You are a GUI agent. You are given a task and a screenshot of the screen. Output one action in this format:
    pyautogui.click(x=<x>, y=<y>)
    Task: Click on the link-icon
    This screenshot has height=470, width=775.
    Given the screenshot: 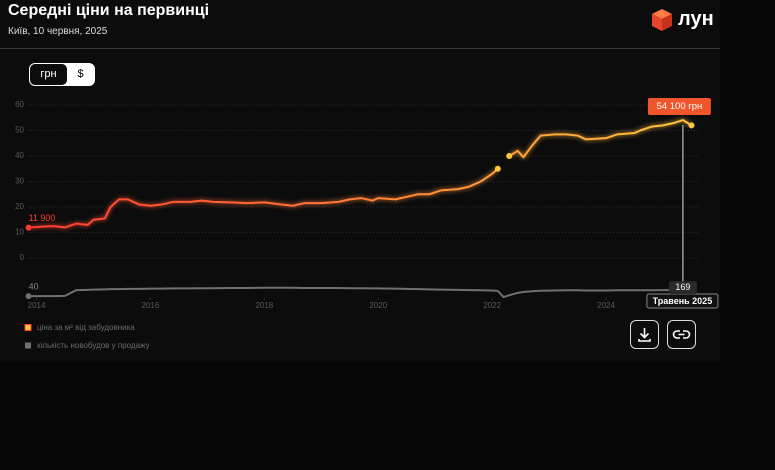 What is the action you would take?
    pyautogui.click(x=681, y=334)
    